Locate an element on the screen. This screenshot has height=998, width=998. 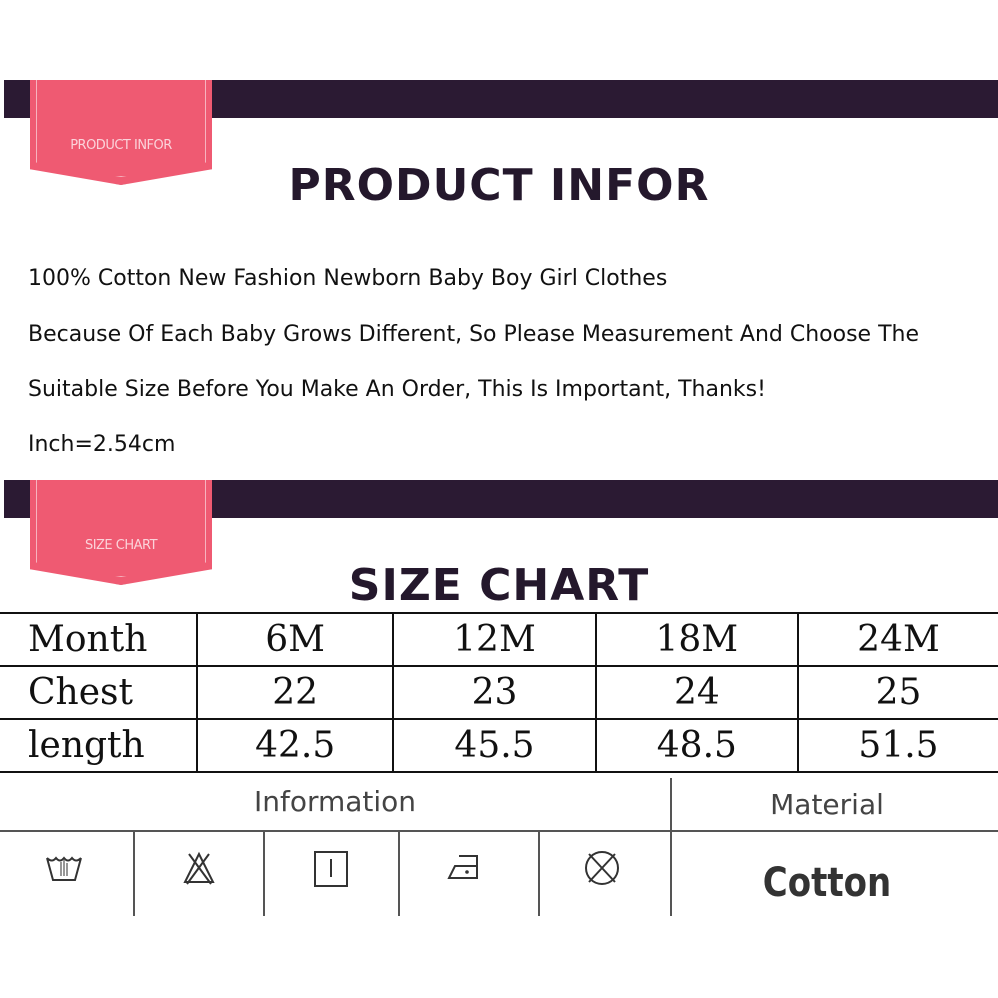
do-not-dry-clean-icon is located at coordinates (602, 868).